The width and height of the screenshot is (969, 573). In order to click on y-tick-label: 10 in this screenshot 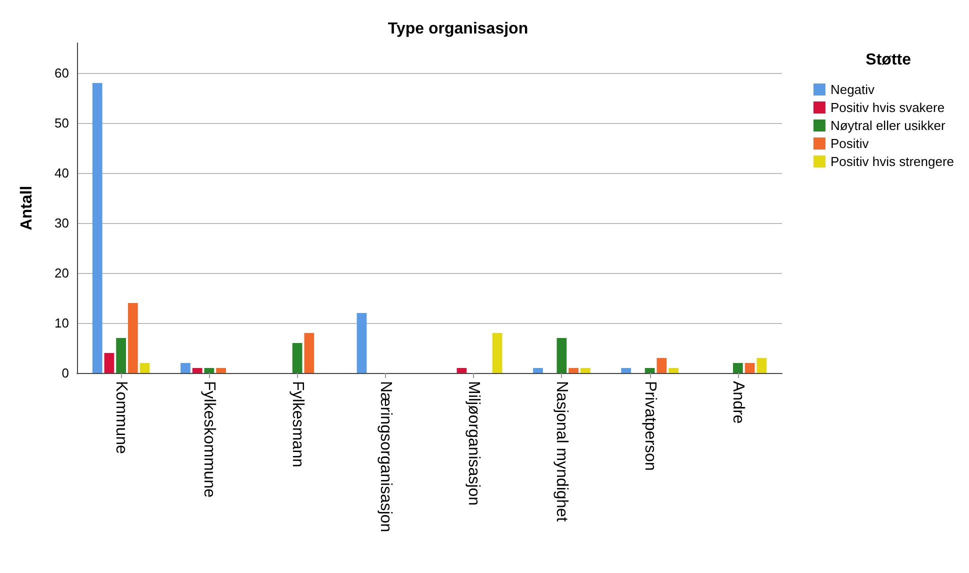, I will do `click(61, 323)`.